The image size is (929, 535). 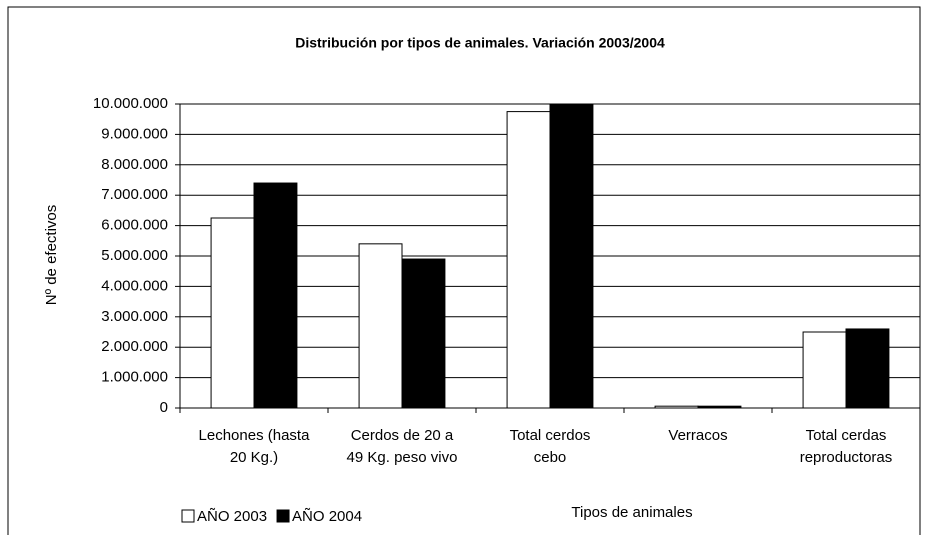 I want to click on y-tick-label: 10.000.000, so click(x=130, y=103).